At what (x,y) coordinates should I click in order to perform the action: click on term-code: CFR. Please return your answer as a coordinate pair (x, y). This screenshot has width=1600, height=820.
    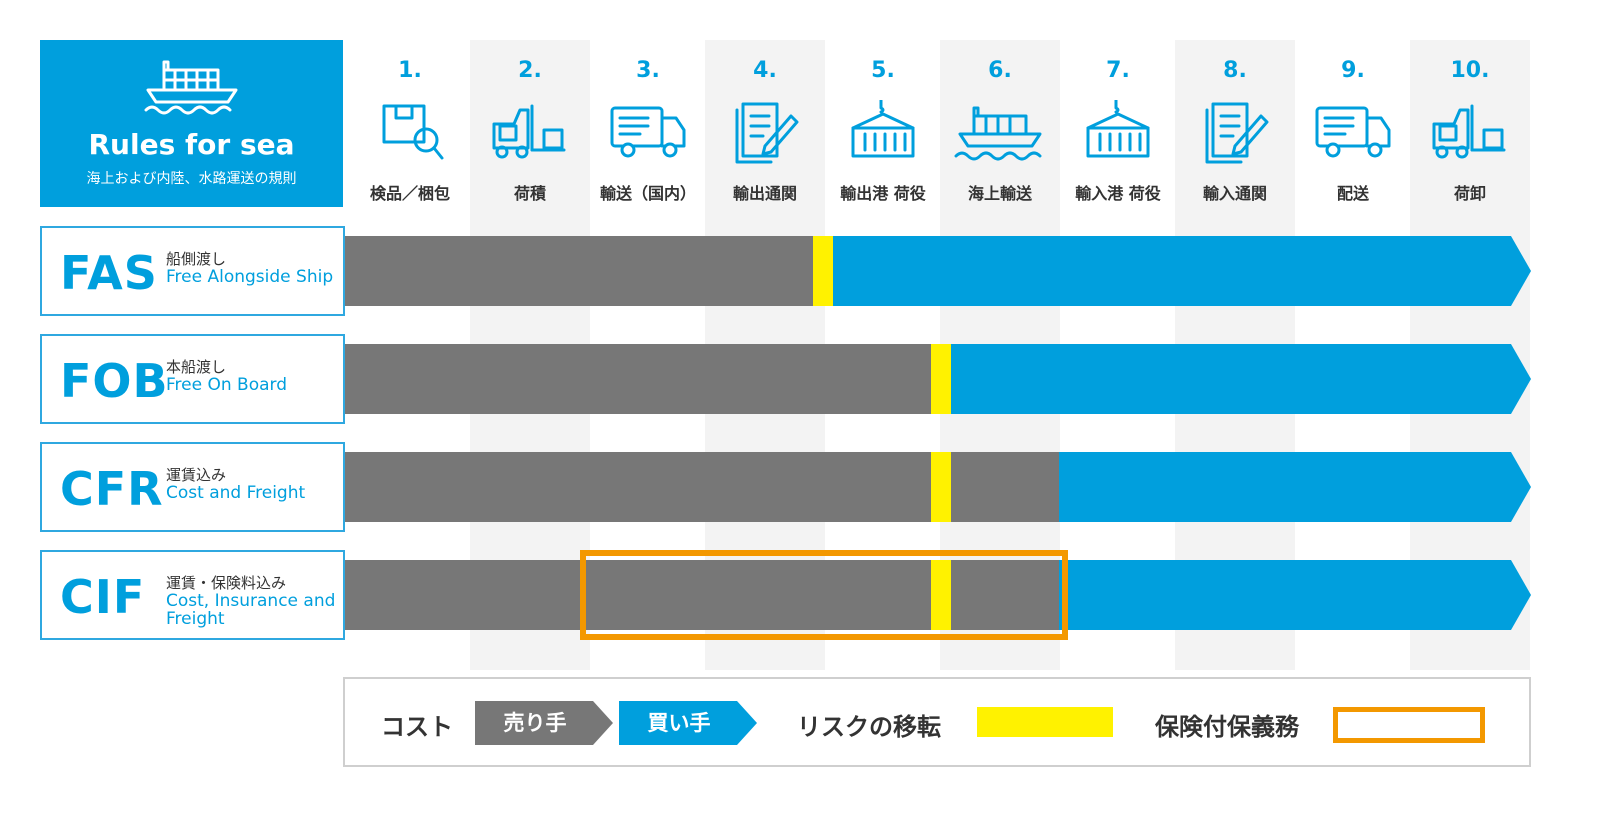
    Looking at the image, I should click on (112, 489).